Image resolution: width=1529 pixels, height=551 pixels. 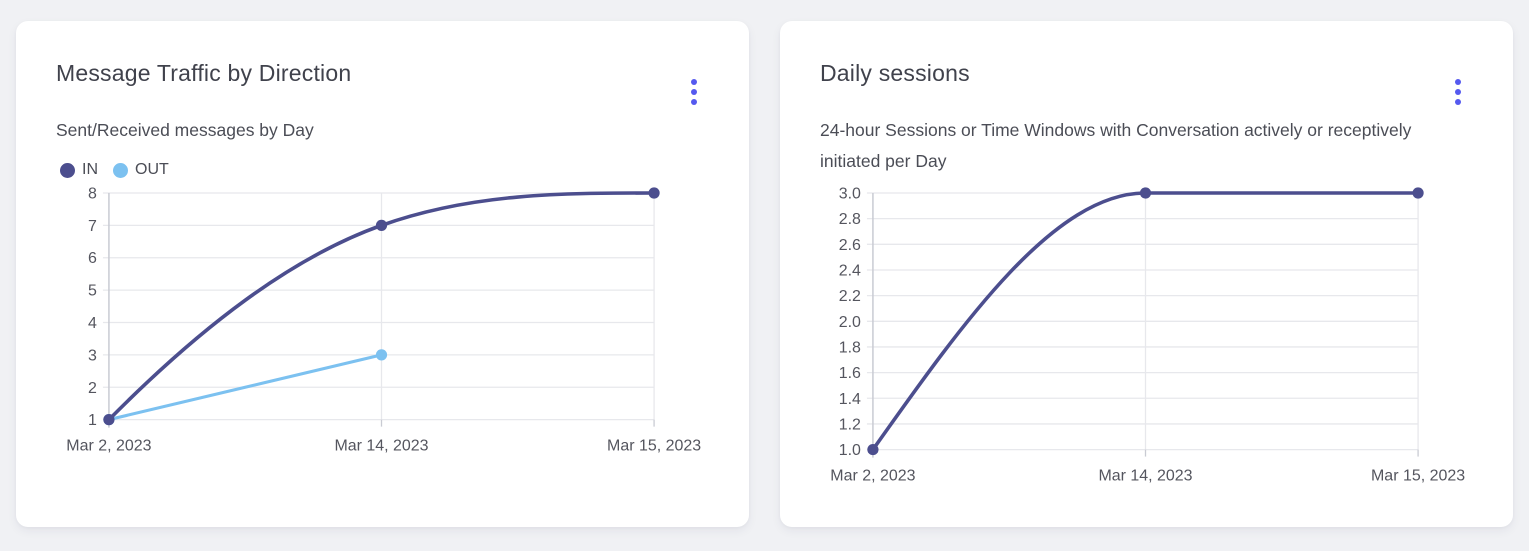 I want to click on y-tick-label: 3, so click(x=92, y=356).